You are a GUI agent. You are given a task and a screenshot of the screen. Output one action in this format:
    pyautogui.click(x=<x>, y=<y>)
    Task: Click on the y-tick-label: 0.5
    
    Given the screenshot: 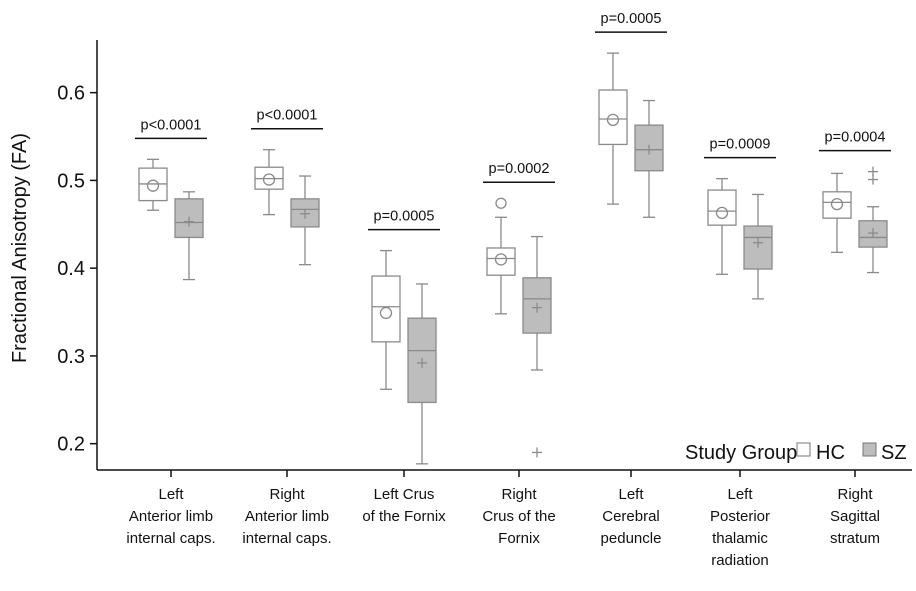 What is the action you would take?
    pyautogui.click(x=71, y=181)
    